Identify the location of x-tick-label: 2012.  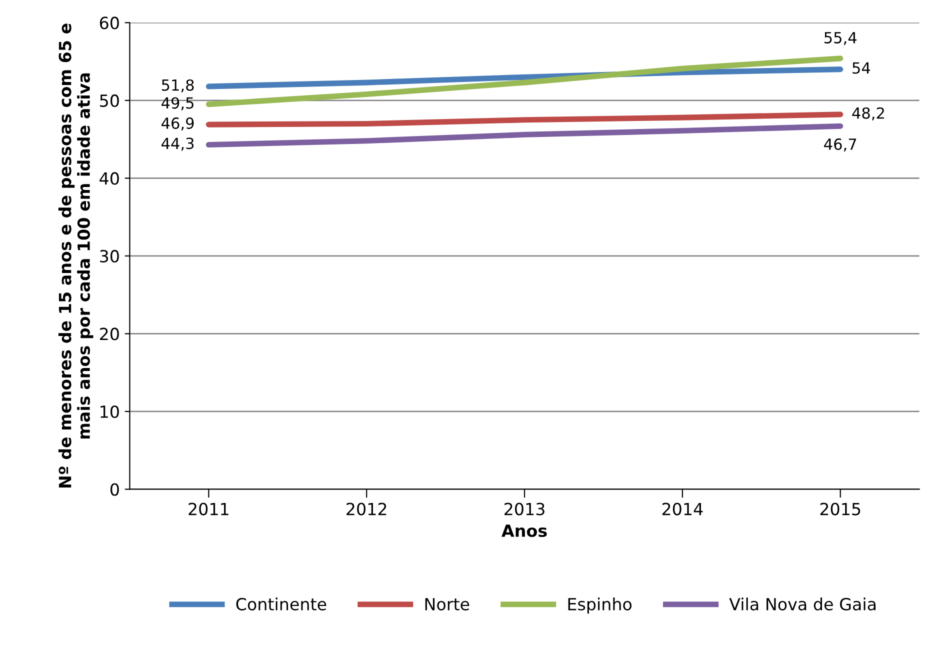
(366, 509).